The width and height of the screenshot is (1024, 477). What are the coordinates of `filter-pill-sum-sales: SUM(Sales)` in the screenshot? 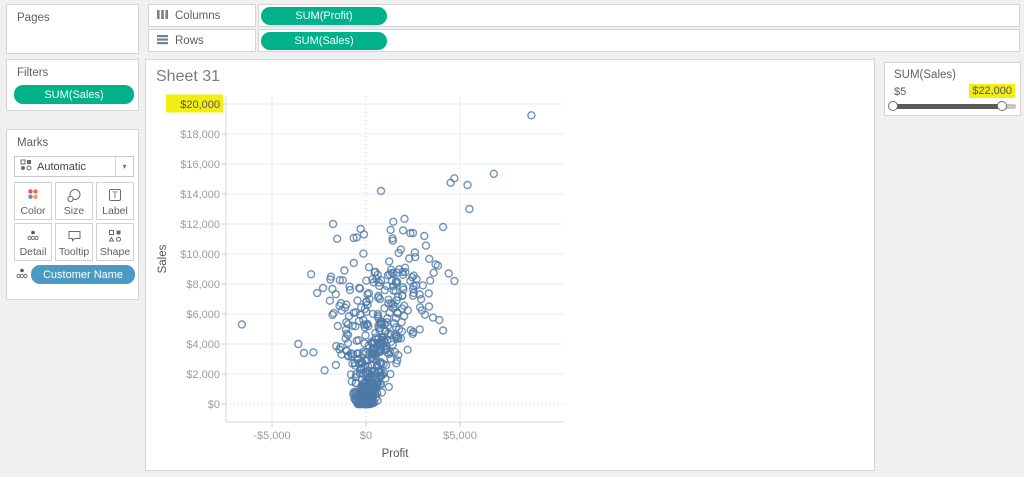 It's located at (74, 94).